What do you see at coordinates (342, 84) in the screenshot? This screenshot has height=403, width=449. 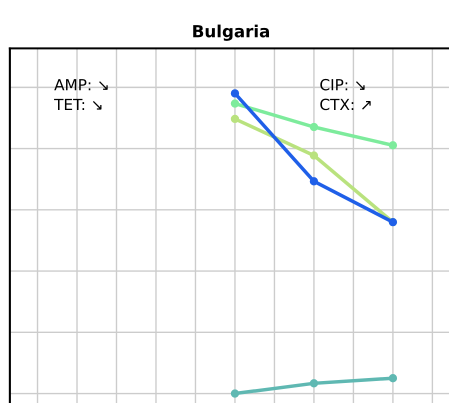 I see `text: CIP: ↘` at bounding box center [342, 84].